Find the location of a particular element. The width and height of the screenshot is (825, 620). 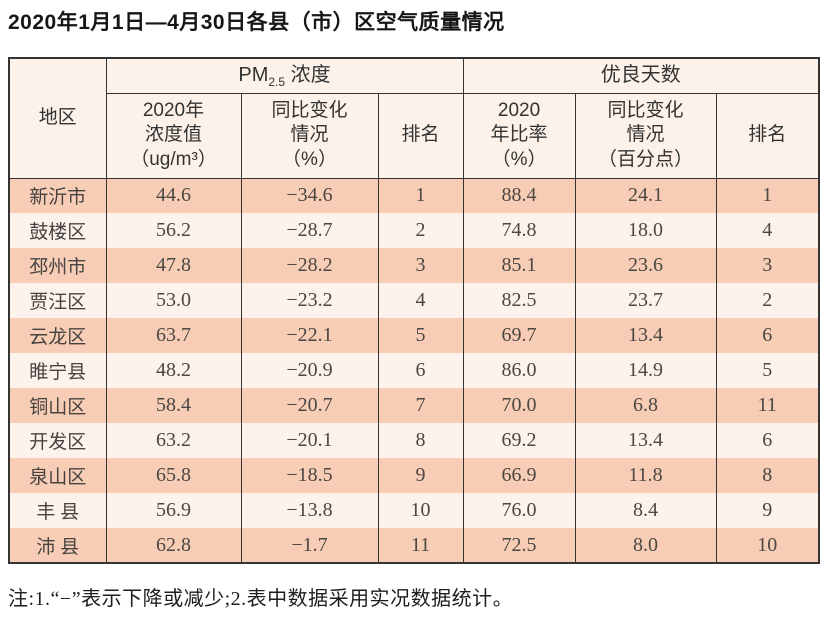

cell-good-rate: 69.7 is located at coordinates (519, 335).